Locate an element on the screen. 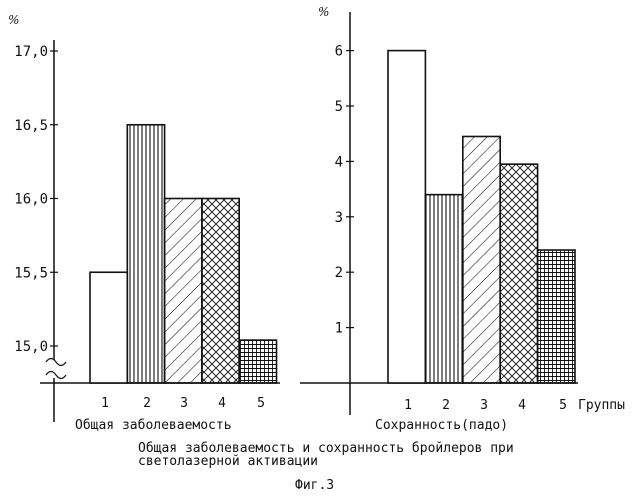 The height and width of the screenshot is (500, 640). survival-x-axis-title: Группы is located at coordinates (601, 405).